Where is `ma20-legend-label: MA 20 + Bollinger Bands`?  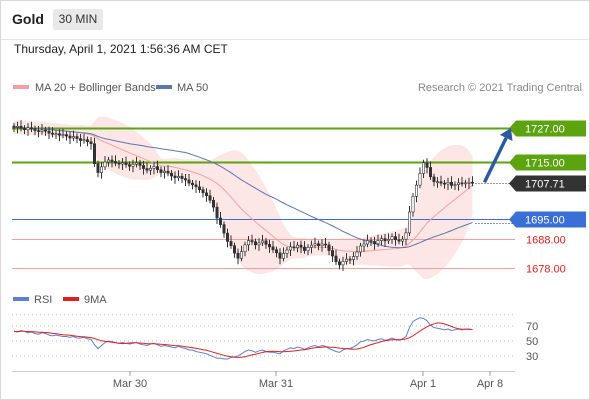
ma20-legend-label: MA 20 + Bollinger Bands is located at coordinates (95, 88).